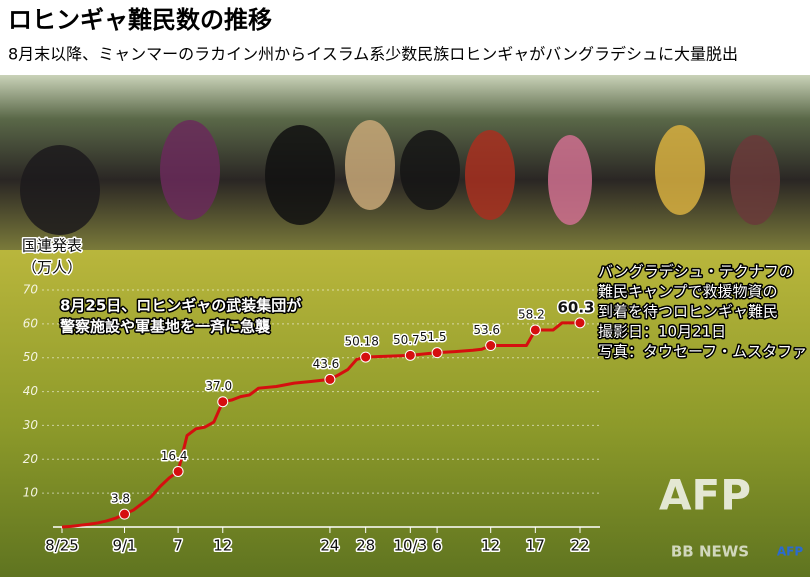 This screenshot has width=810, height=577. I want to click on caption-line: バングラデシュ・テクナフの, so click(696, 272).